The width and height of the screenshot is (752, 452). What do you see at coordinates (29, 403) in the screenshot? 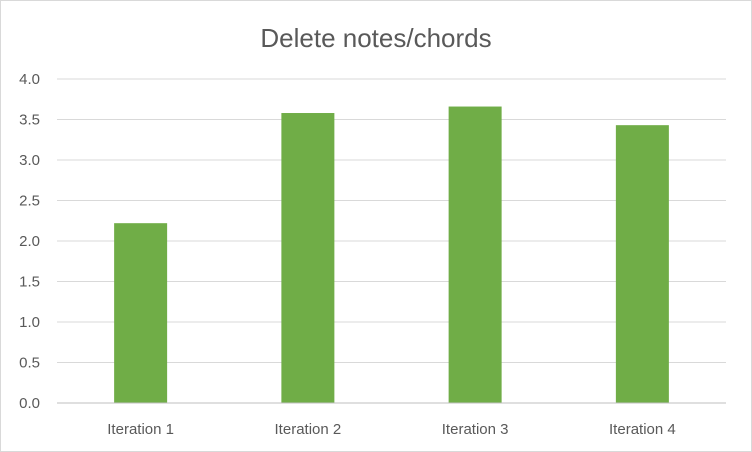
I see `y-tick-label: 0.0` at bounding box center [29, 403].